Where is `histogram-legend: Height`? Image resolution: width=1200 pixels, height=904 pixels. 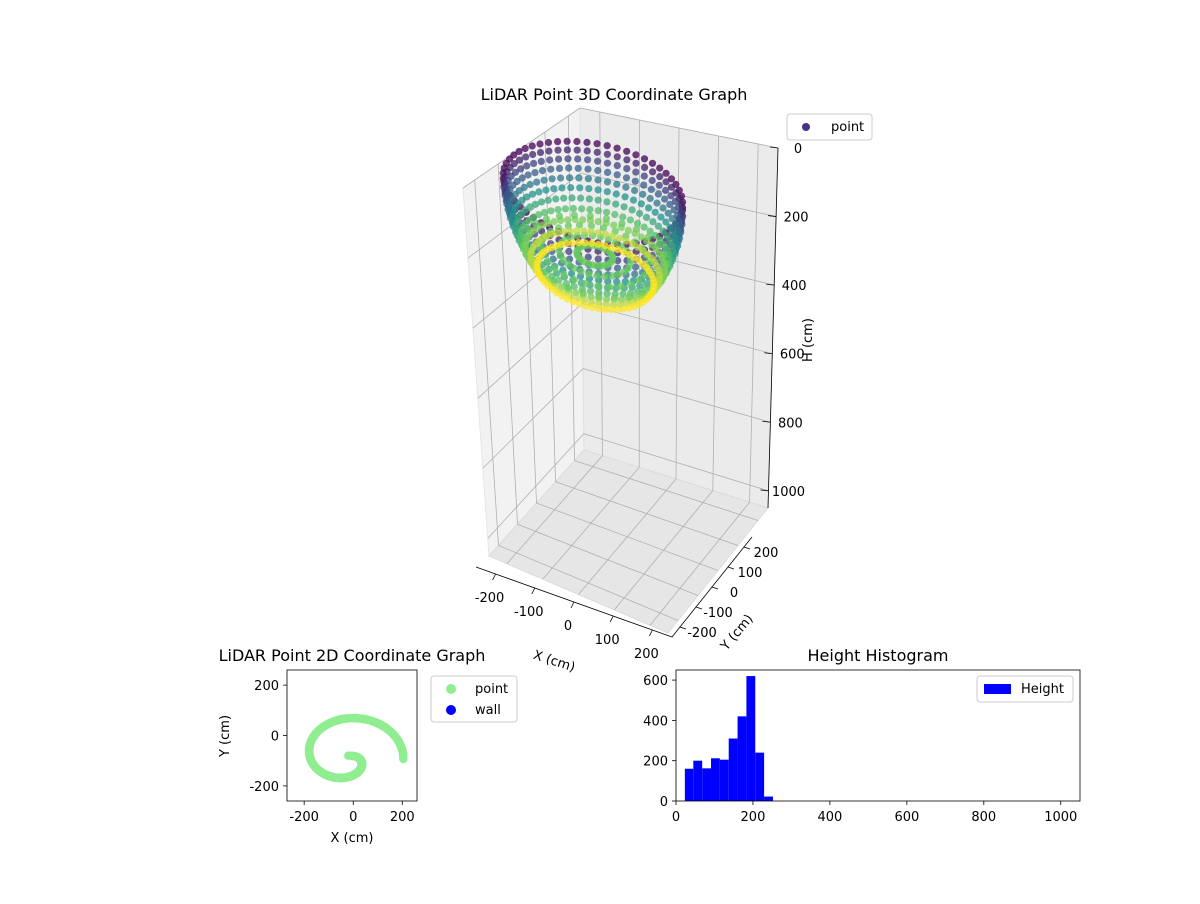
histogram-legend: Height is located at coordinates (1025, 689).